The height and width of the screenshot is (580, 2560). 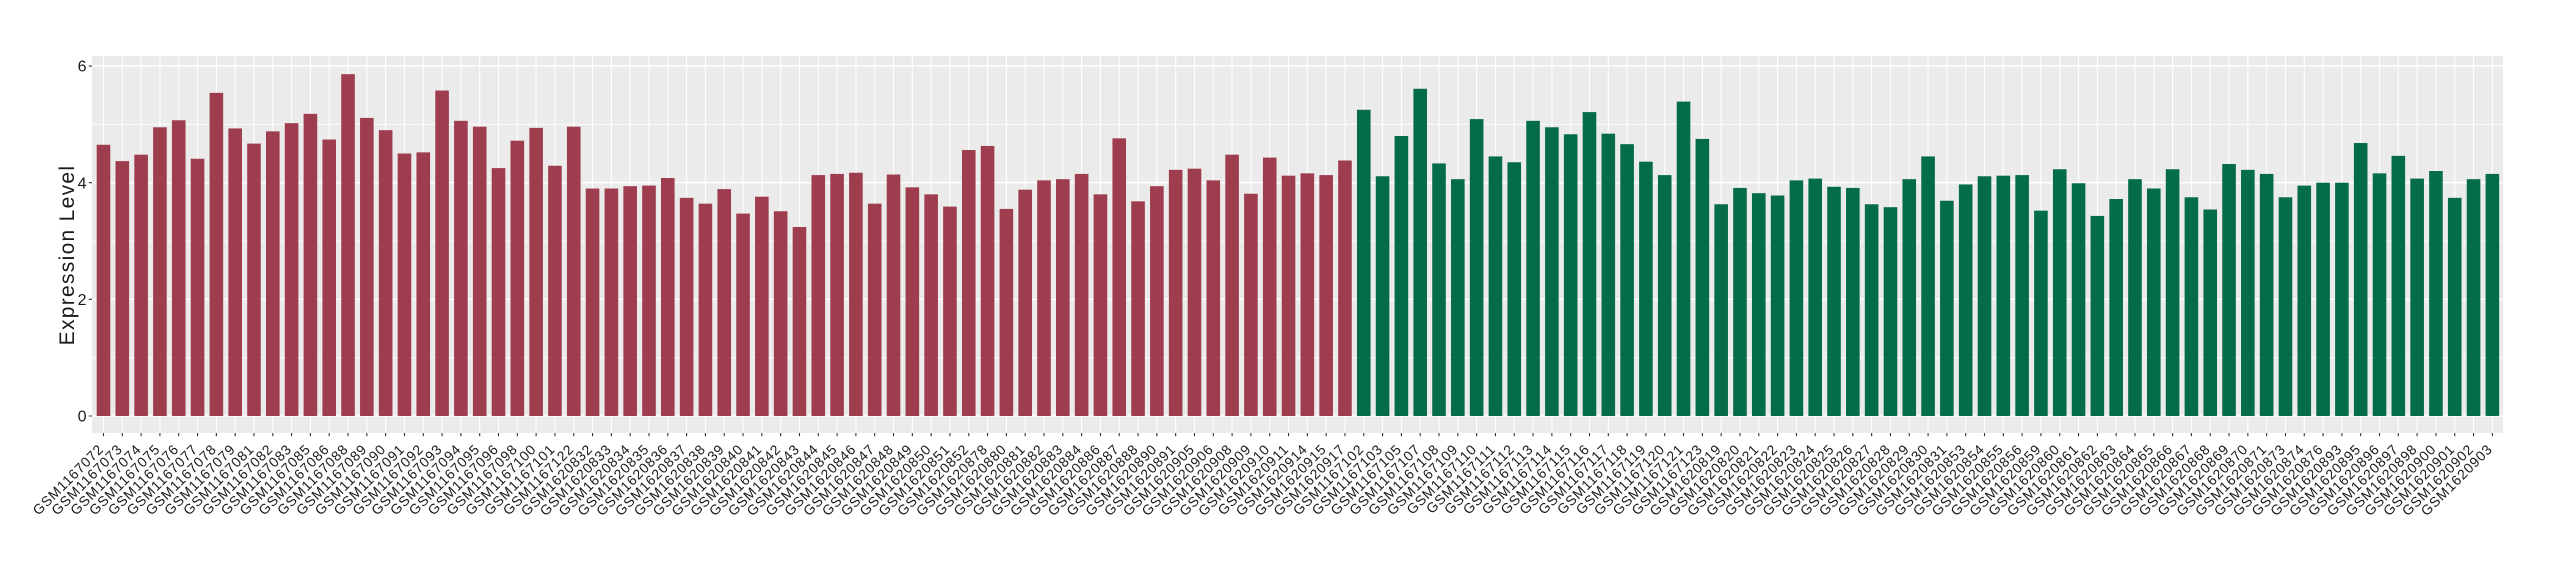 What do you see at coordinates (82, 417) in the screenshot?
I see `svg-text: 0` at bounding box center [82, 417].